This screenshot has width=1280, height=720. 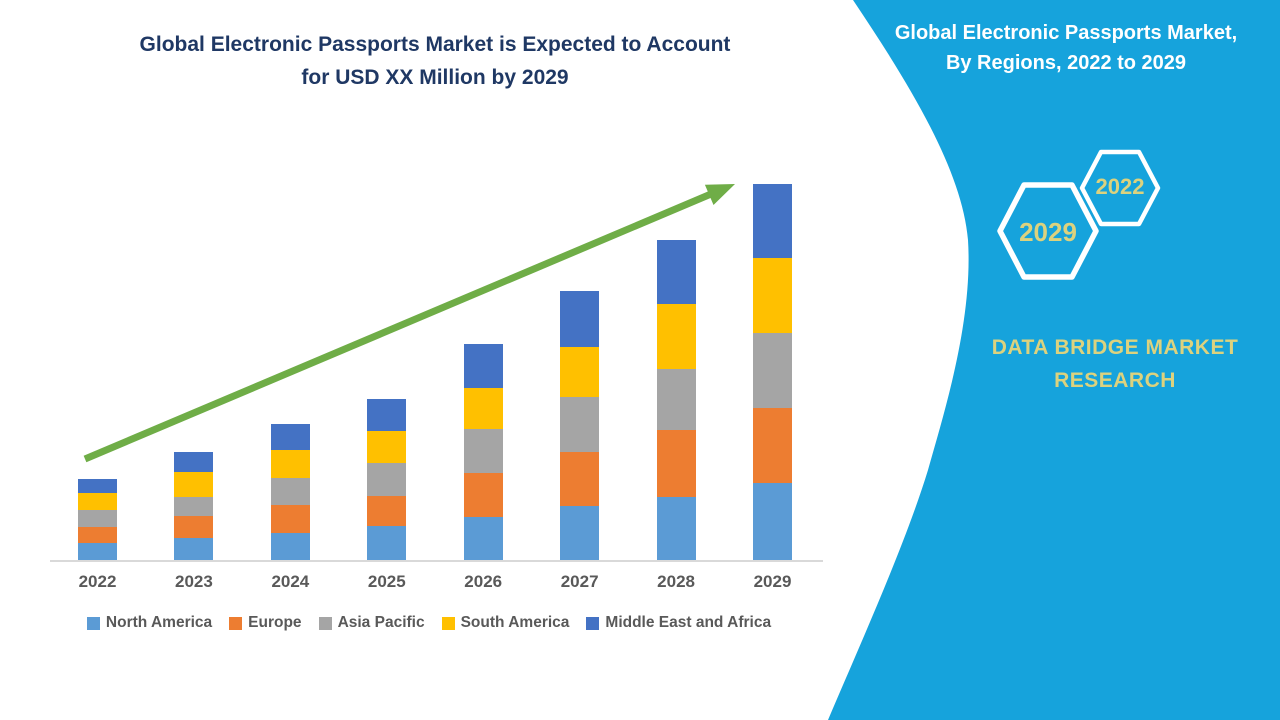 What do you see at coordinates (580, 424) in the screenshot?
I see `bar-segment-asia-pacific-2027` at bounding box center [580, 424].